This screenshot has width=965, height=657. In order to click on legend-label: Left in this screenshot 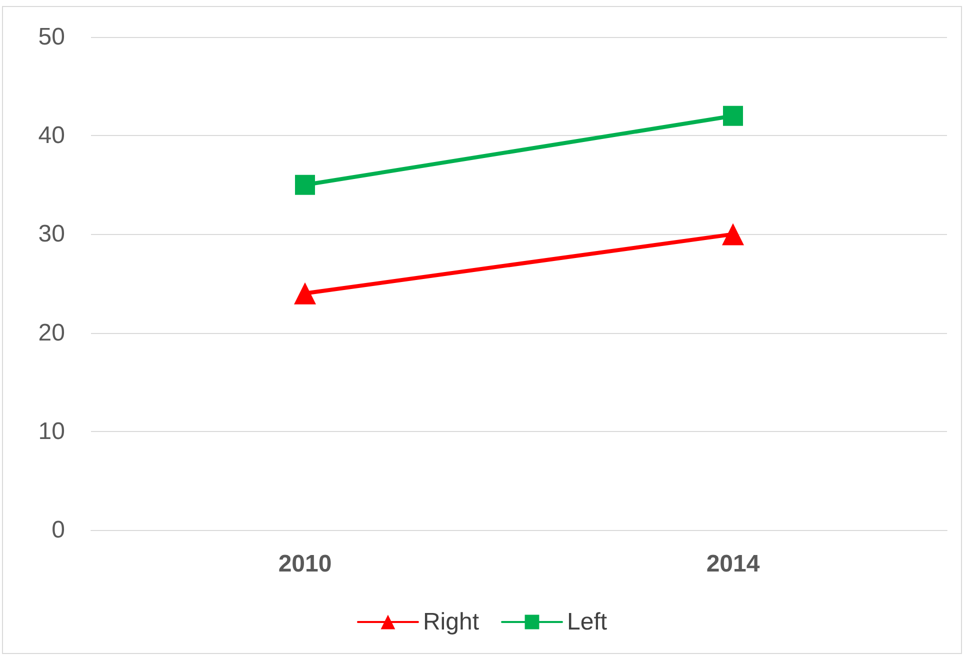, I will do `click(587, 622)`.